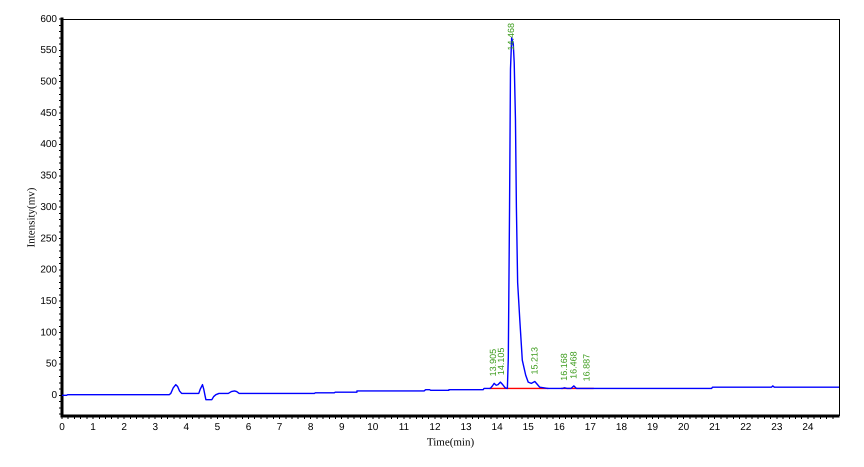  Describe the element at coordinates (746, 427) in the screenshot. I see `x-tick-label: 22` at that location.